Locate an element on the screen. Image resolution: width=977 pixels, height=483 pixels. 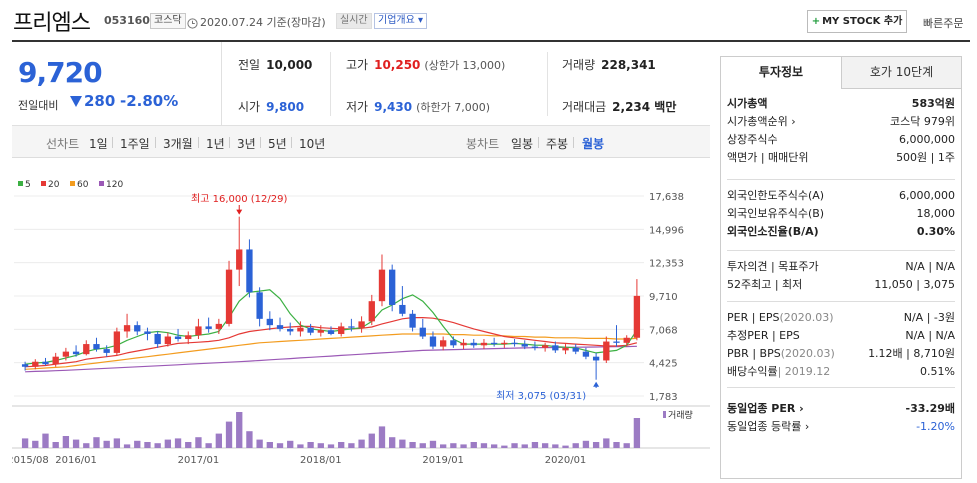
invest-row-label-text: 시가총액순위 › is located at coordinates (761, 121).